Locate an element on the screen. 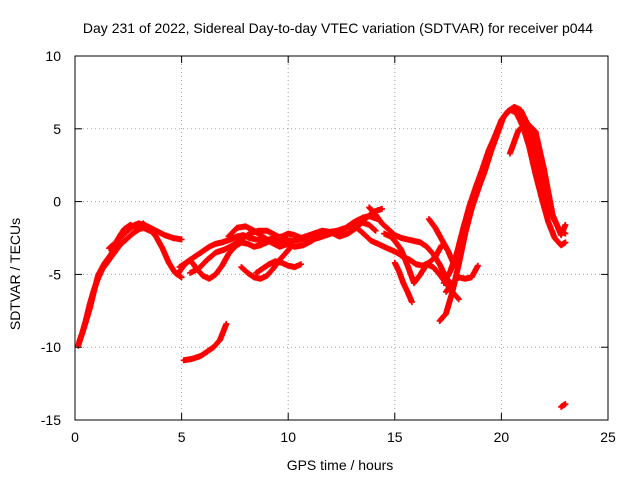 The width and height of the screenshot is (640, 480). y-tick-label: 10 is located at coordinates (53, 56).